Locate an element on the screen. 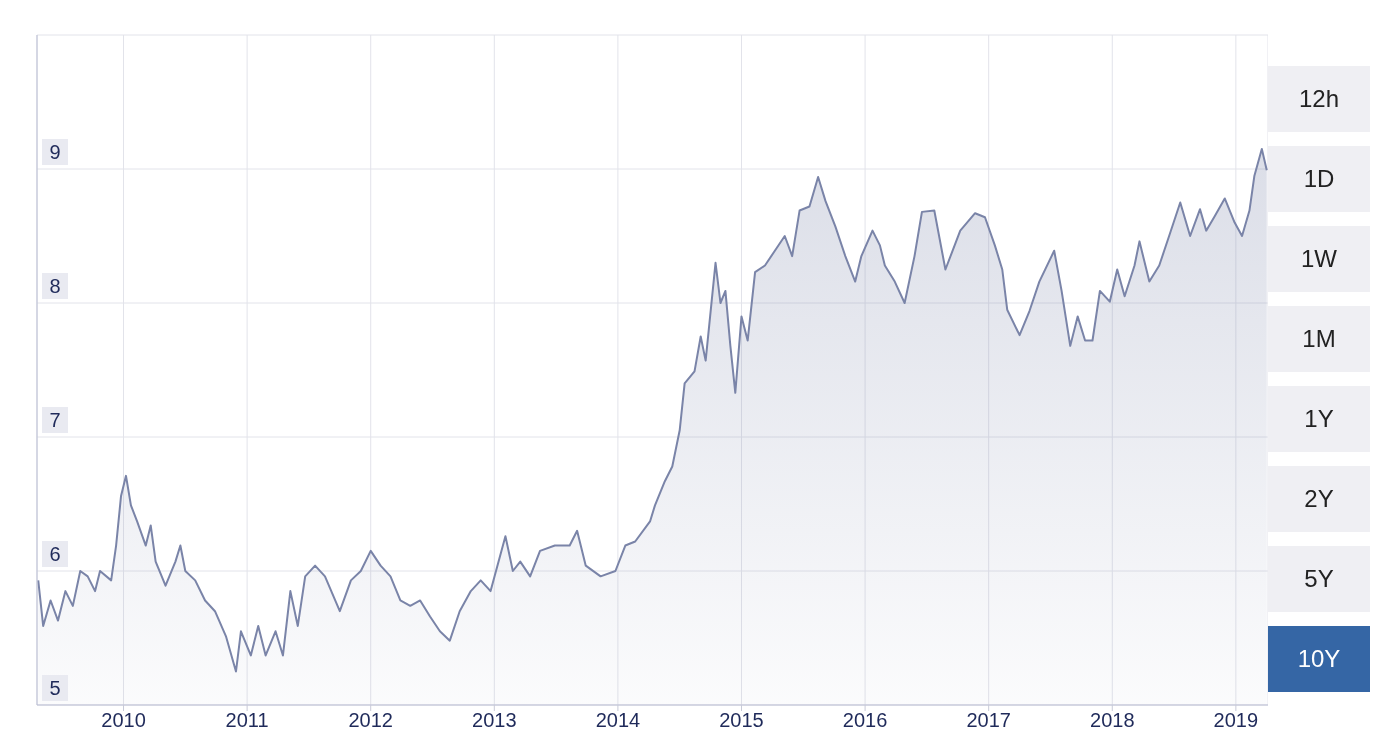  time-range-button: 1Y is located at coordinates (1319, 419).